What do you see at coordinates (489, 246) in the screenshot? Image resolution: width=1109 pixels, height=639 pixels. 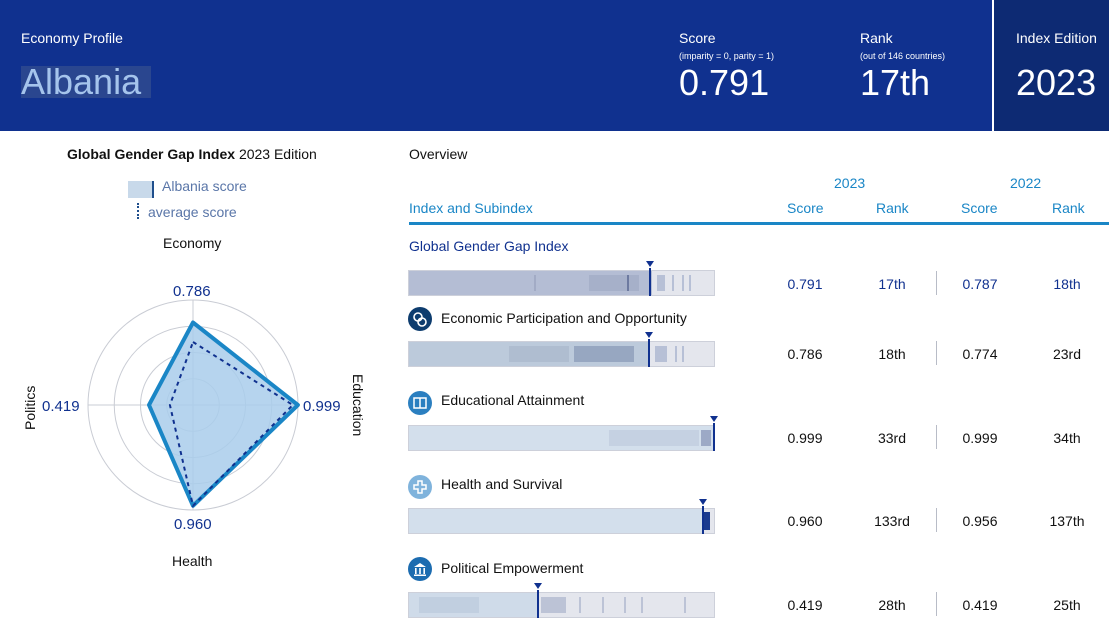 I see `row-title-global: Global Gender Gap Index` at bounding box center [489, 246].